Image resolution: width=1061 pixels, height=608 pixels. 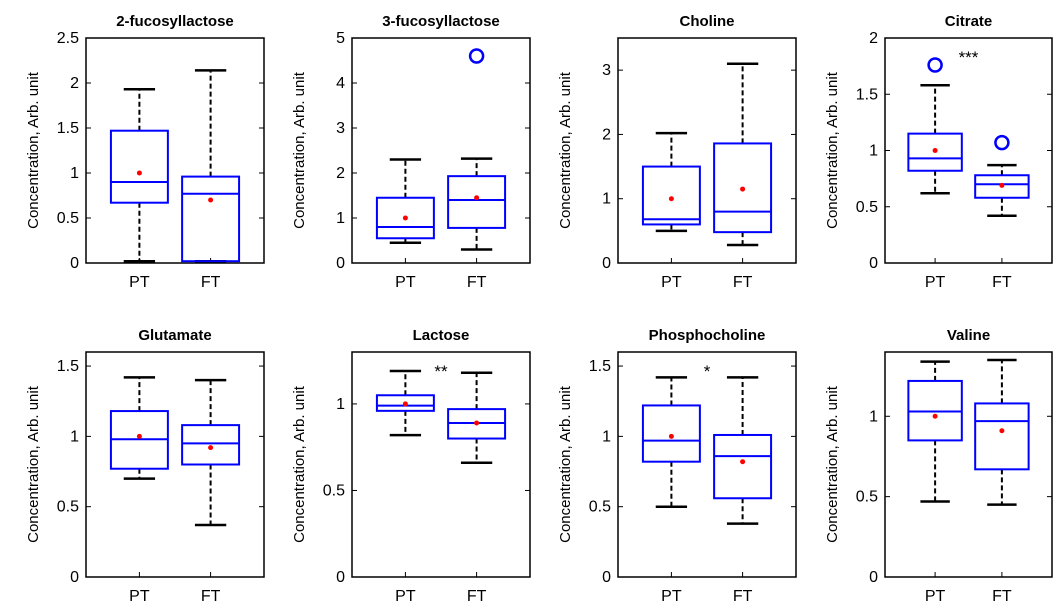 I want to click on panel-title: 2-fucosyllactose, so click(x=175, y=21).